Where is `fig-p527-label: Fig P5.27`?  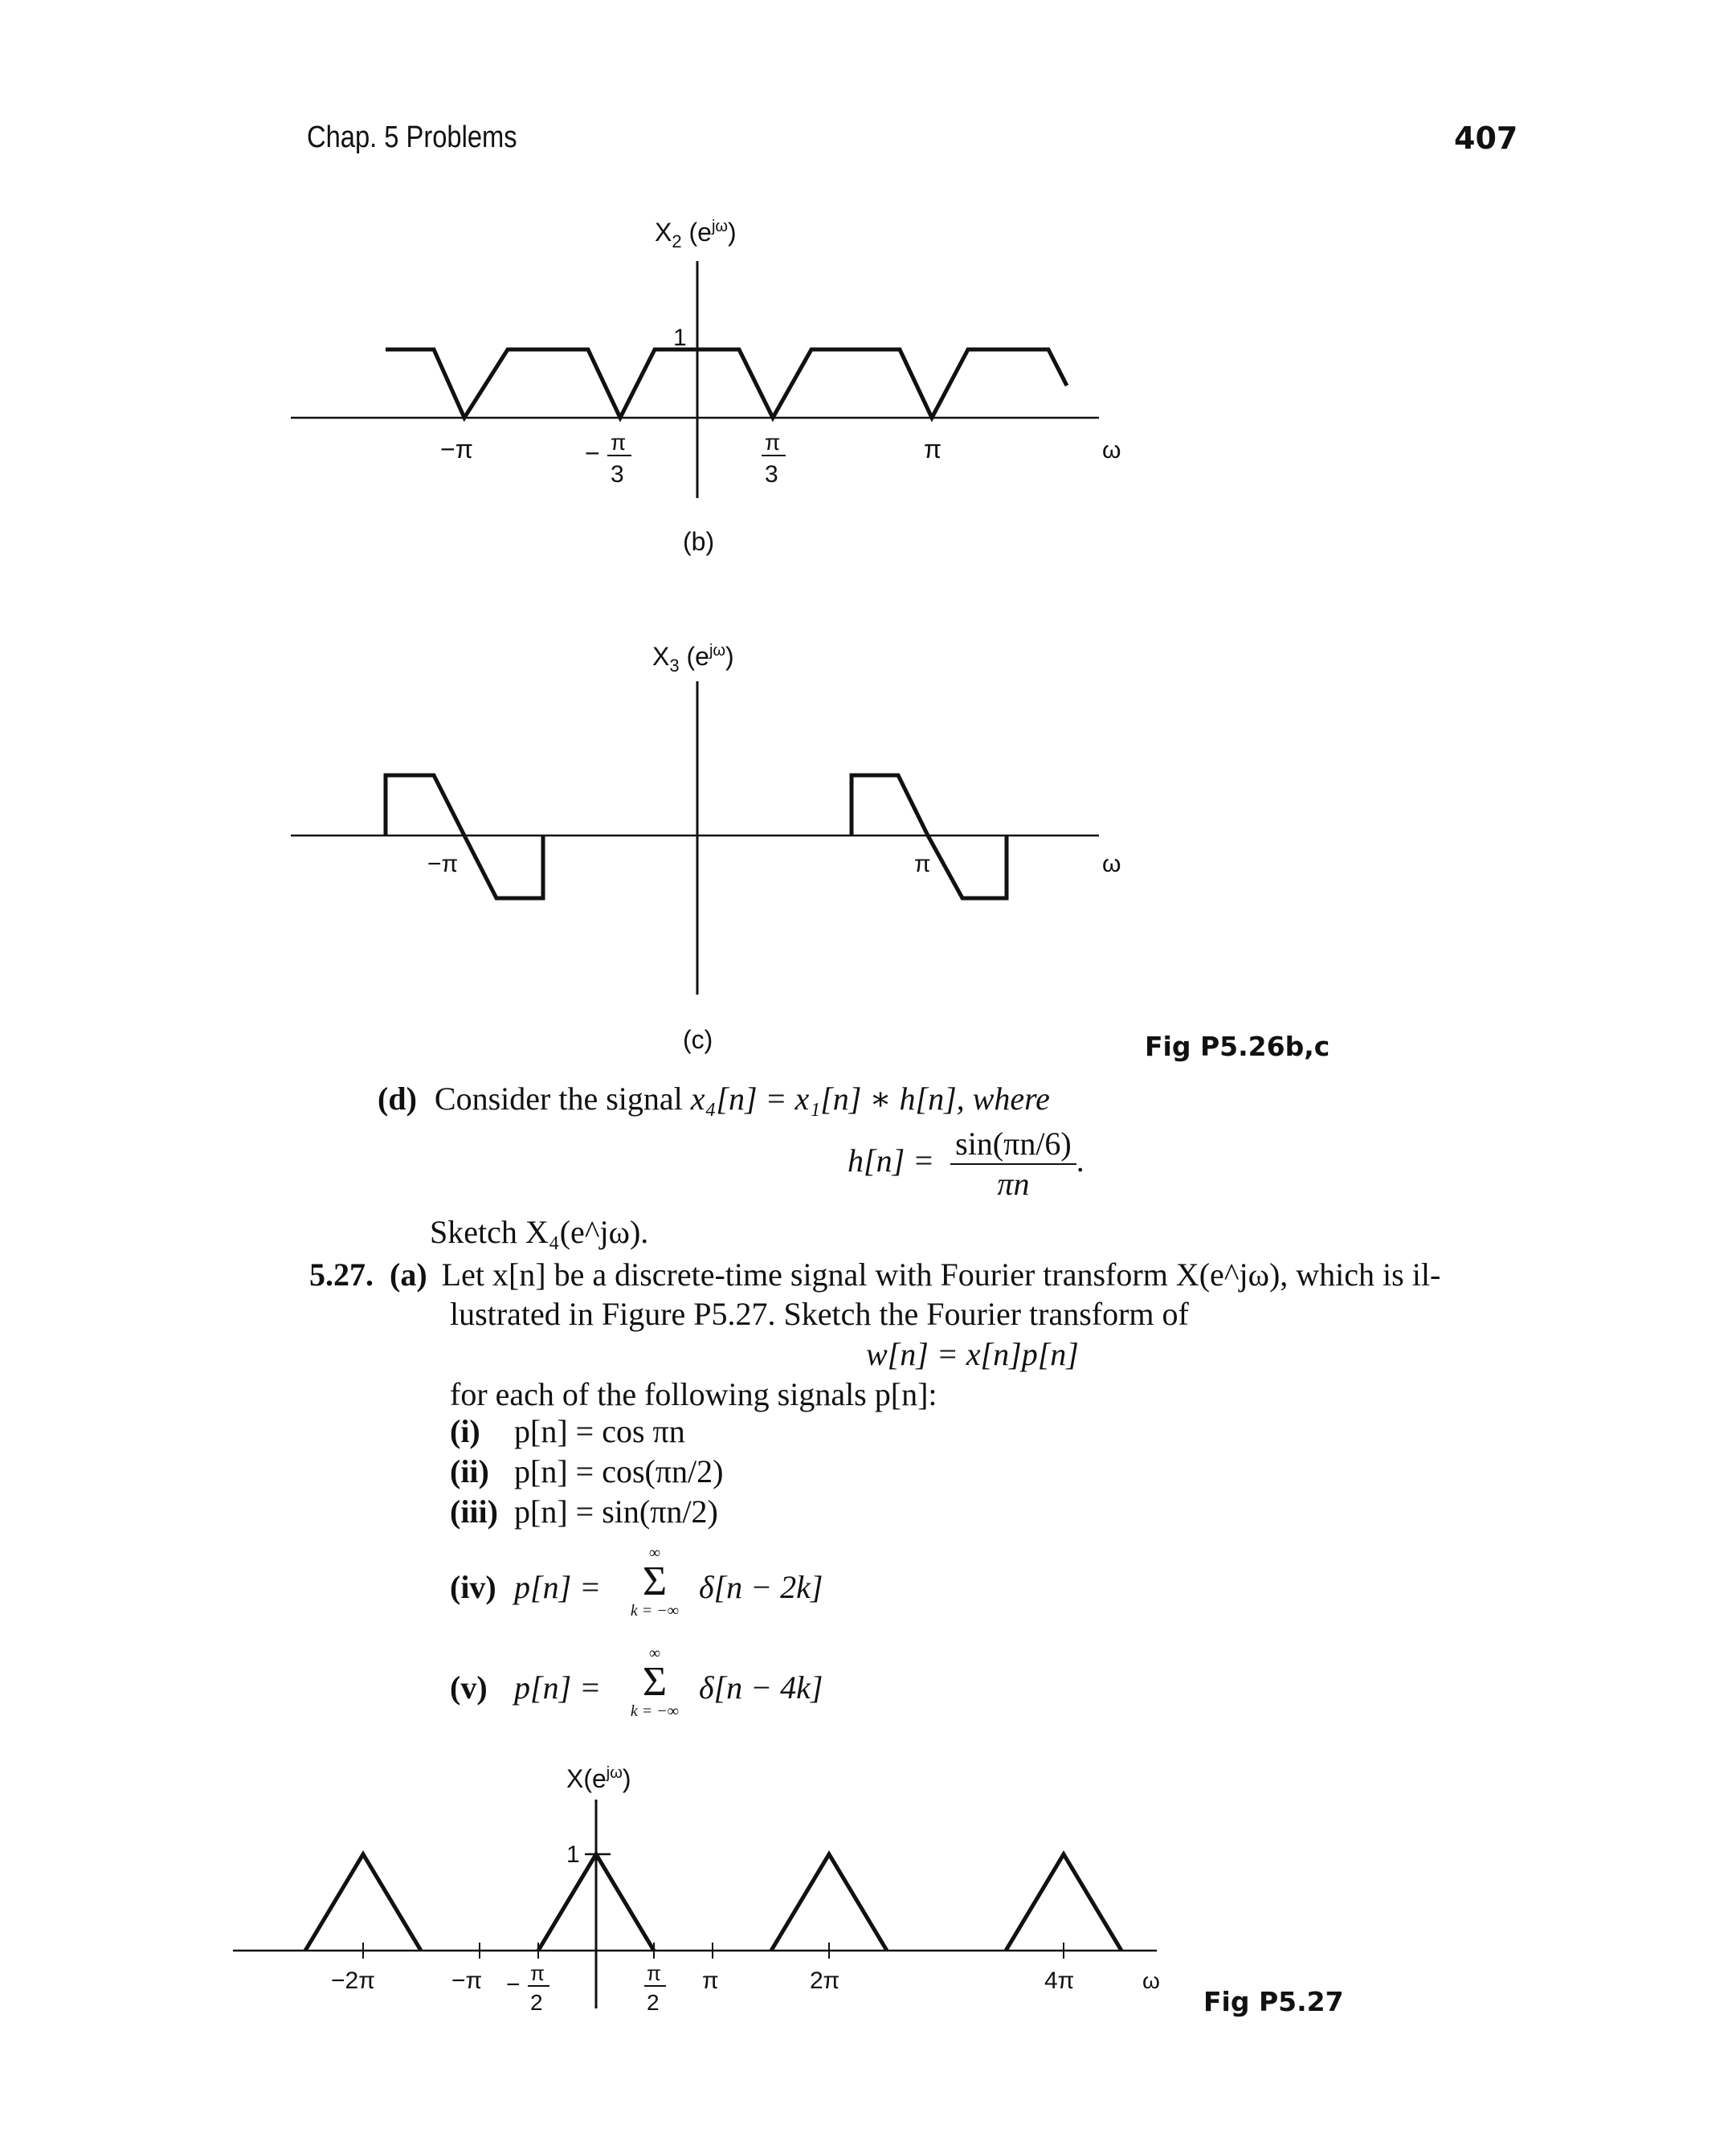 fig-p527-label: Fig P5.27 is located at coordinates (1273, 2001).